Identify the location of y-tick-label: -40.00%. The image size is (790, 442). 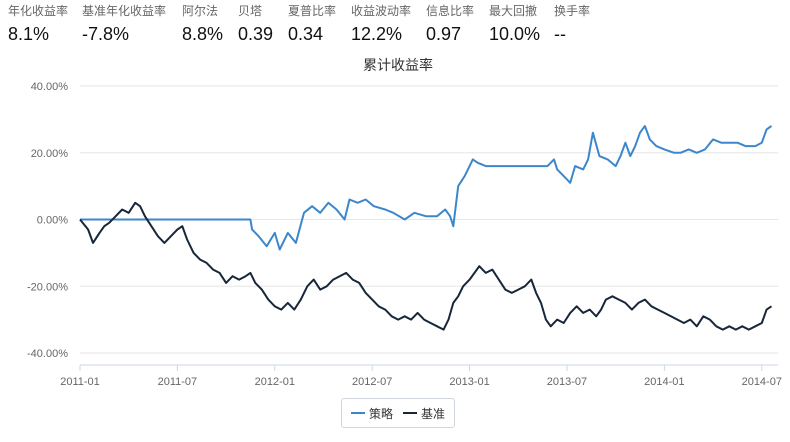
(47, 354).